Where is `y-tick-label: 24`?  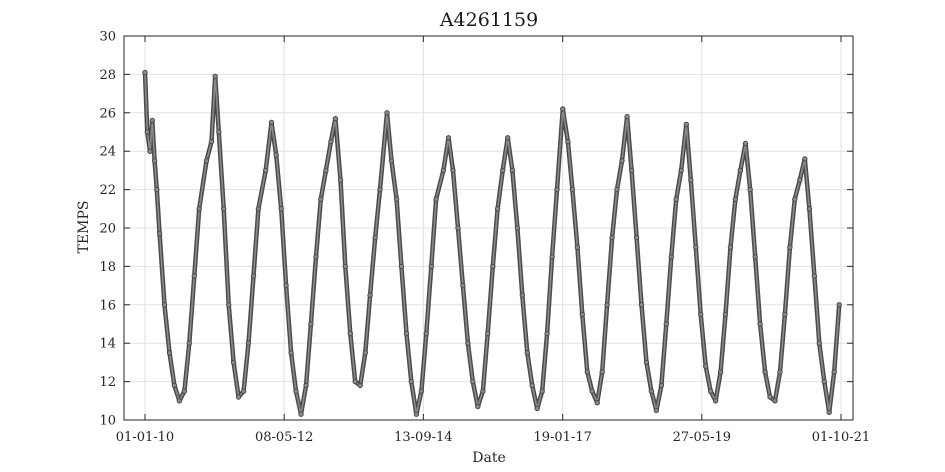 y-tick-label: 24 is located at coordinates (107, 152).